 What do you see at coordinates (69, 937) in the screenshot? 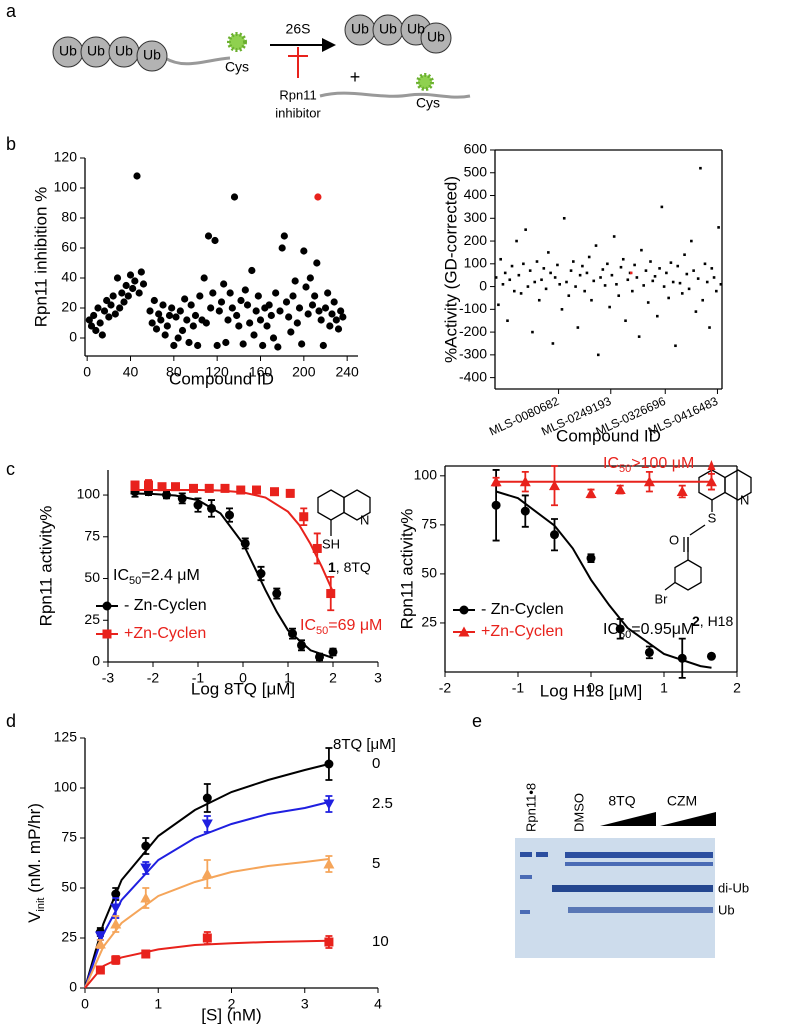
I see `y-tick-label: 25` at bounding box center [69, 937].